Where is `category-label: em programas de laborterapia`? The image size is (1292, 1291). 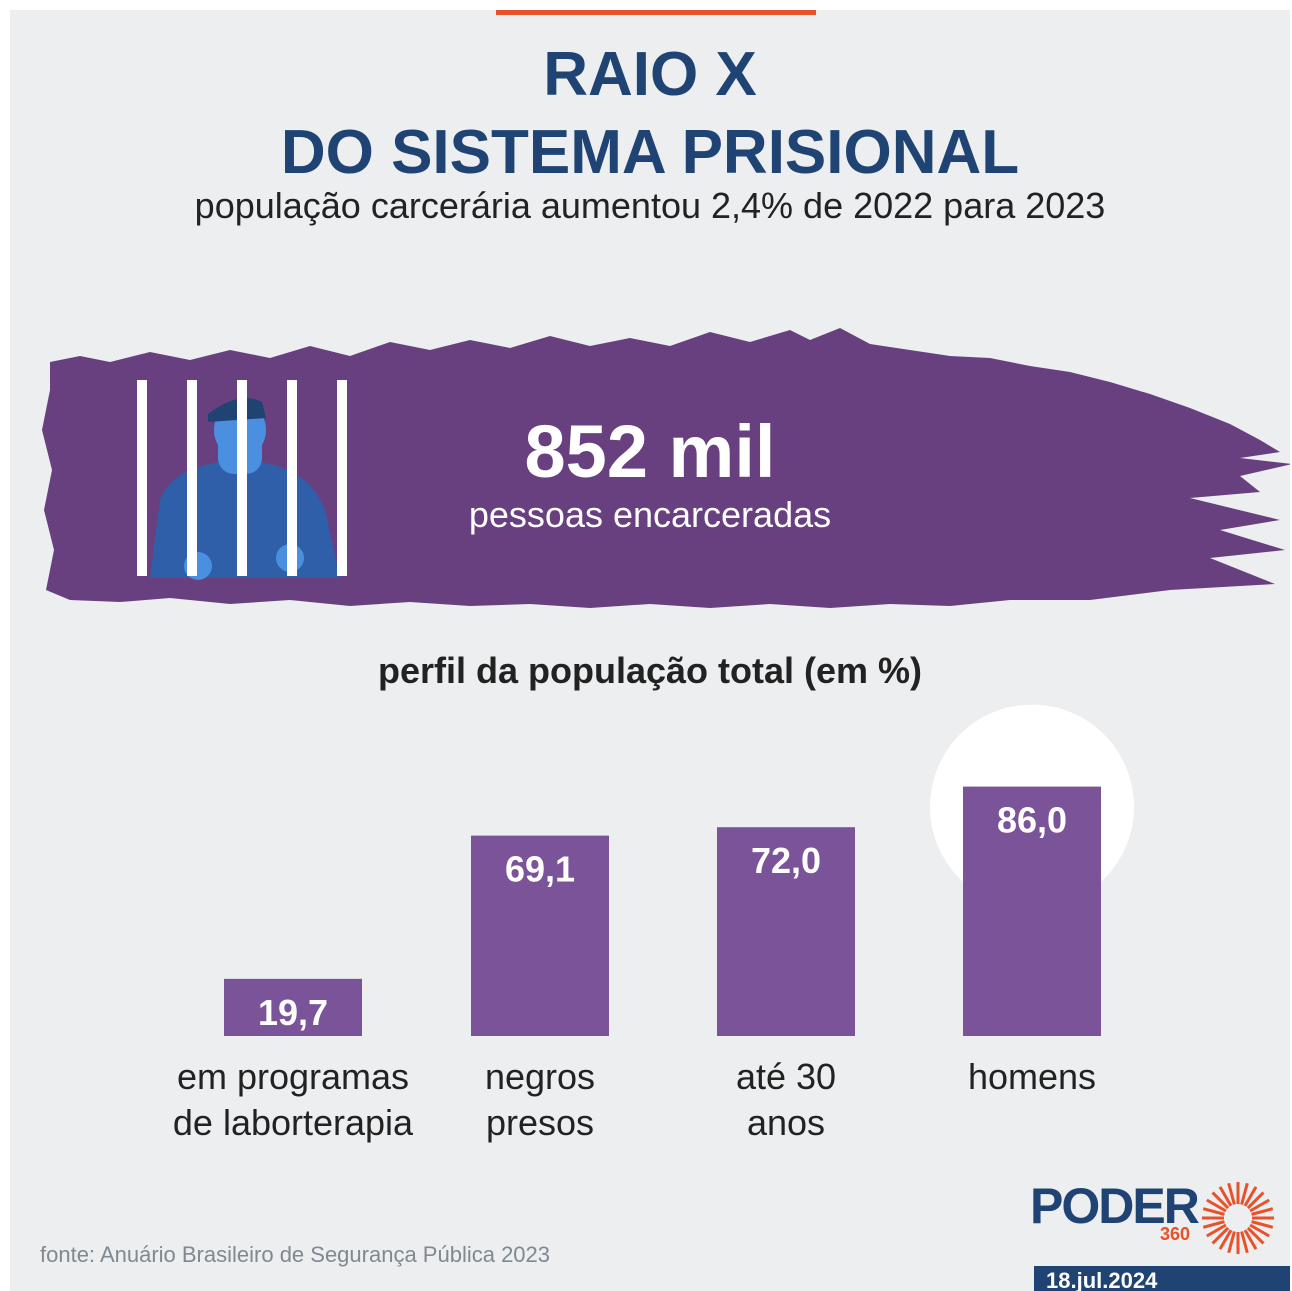
category-label: em programas de laborterapia is located at coordinates (293, 1099).